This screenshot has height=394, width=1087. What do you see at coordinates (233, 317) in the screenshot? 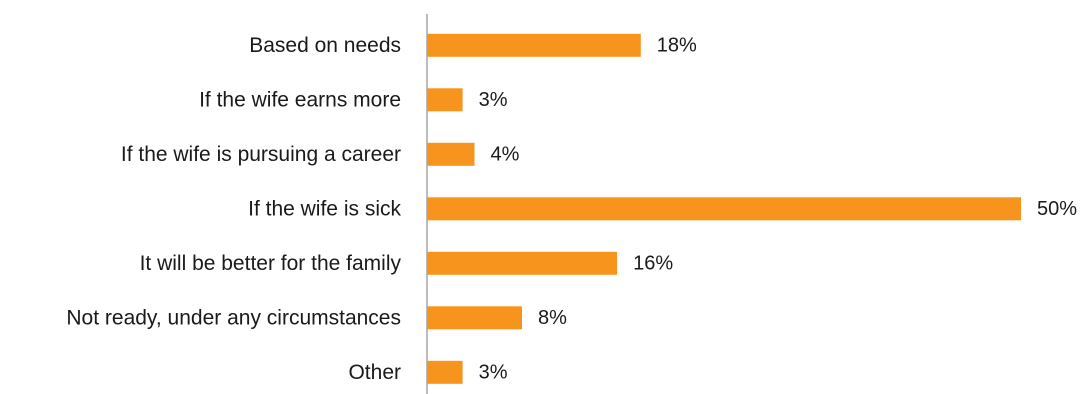
I see `category-label: Not ready, under any circumstances` at bounding box center [233, 317].